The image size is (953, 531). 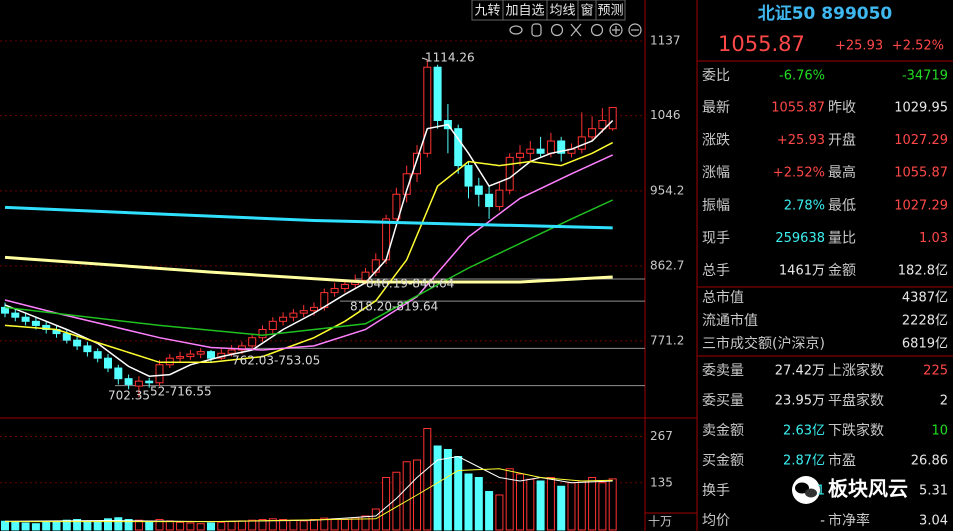 I want to click on quote-label: 开盘, so click(x=842, y=140).